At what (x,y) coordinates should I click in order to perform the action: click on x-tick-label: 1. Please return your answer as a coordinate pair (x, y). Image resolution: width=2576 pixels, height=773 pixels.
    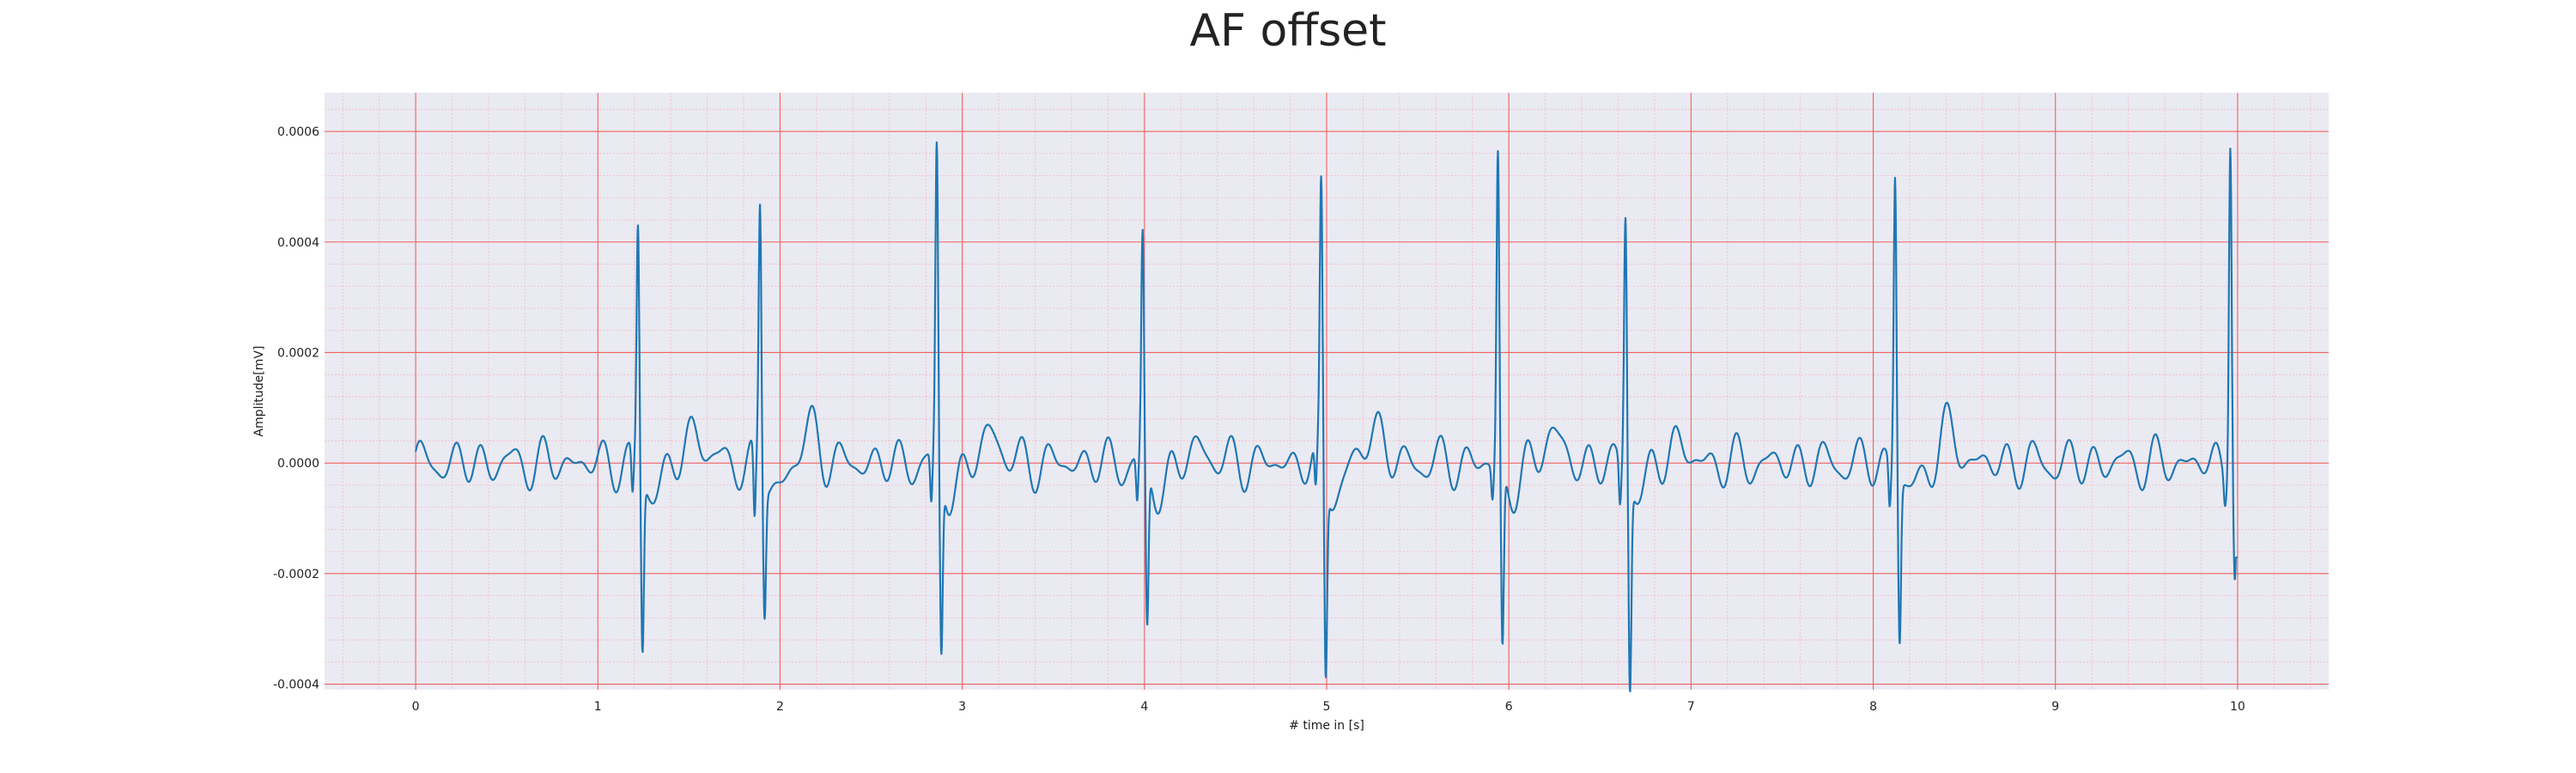
    Looking at the image, I should click on (598, 707).